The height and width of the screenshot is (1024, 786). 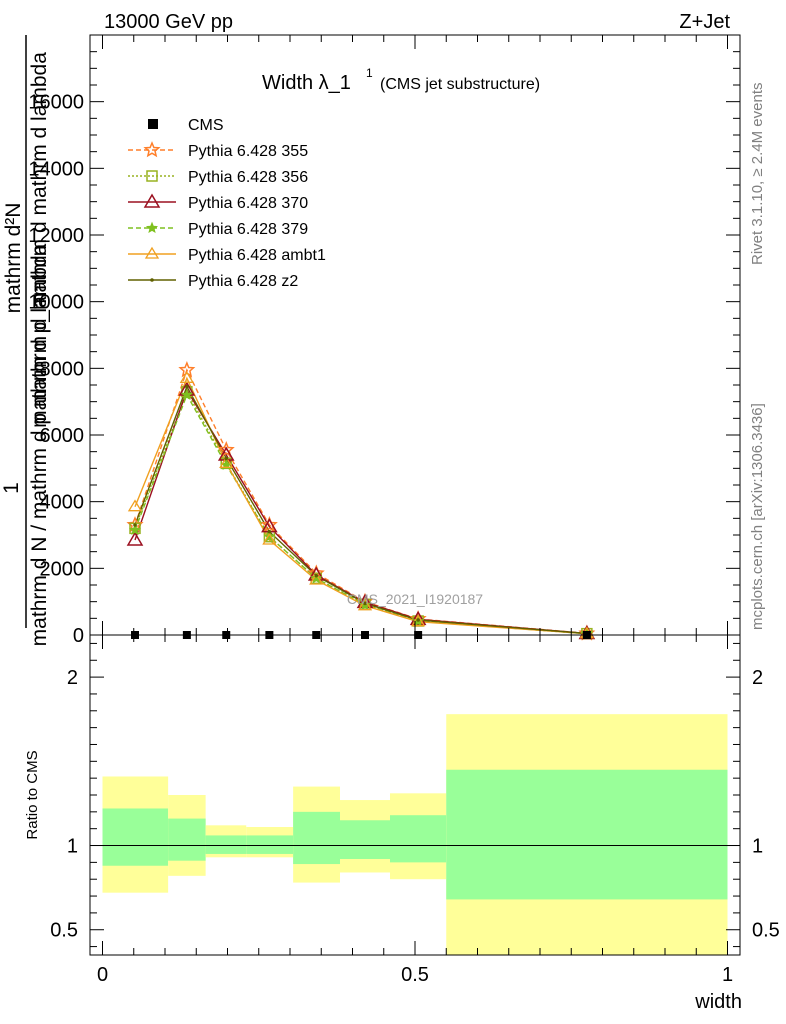 What do you see at coordinates (56, 303) in the screenshot?
I see `main-ytick-label: 10000` at bounding box center [56, 303].